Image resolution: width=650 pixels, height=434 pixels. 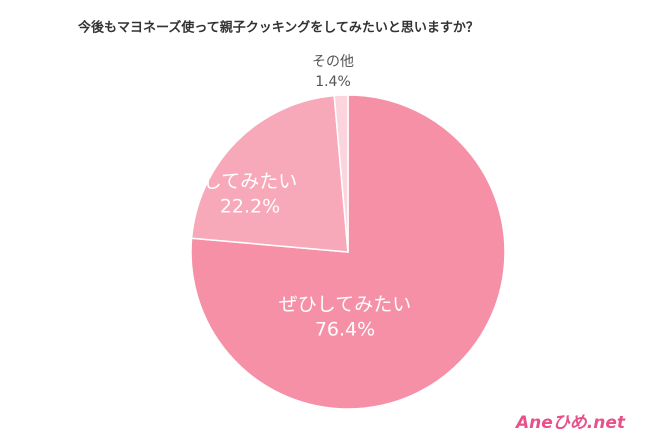 I want to click on logo: Aneひめ.net, so click(x=570, y=423).